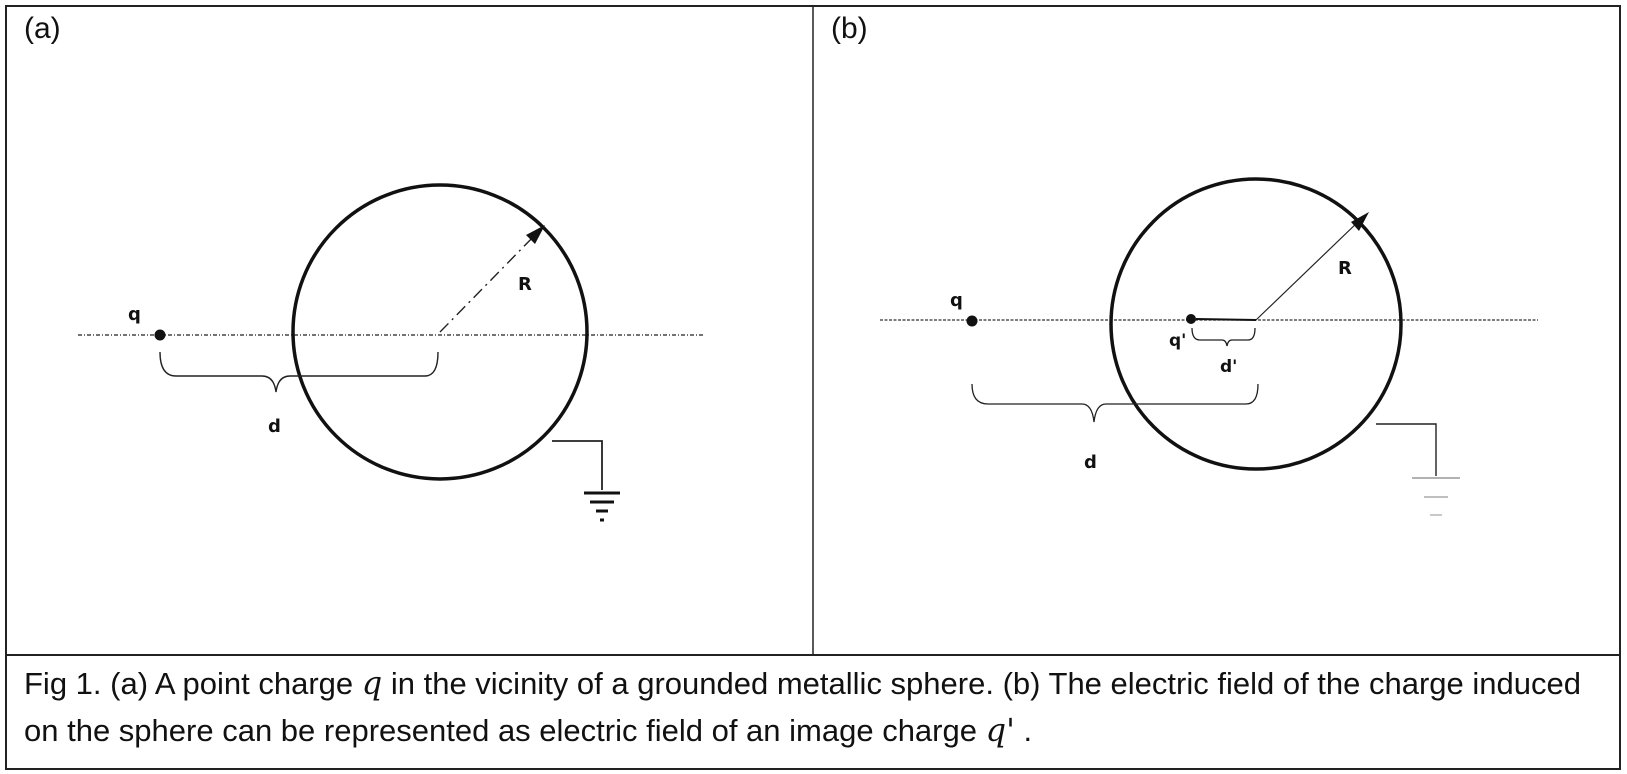 The height and width of the screenshot is (774, 1627). Describe the element at coordinates (1308, 270) in the screenshot. I see `panel-b-radius` at that location.